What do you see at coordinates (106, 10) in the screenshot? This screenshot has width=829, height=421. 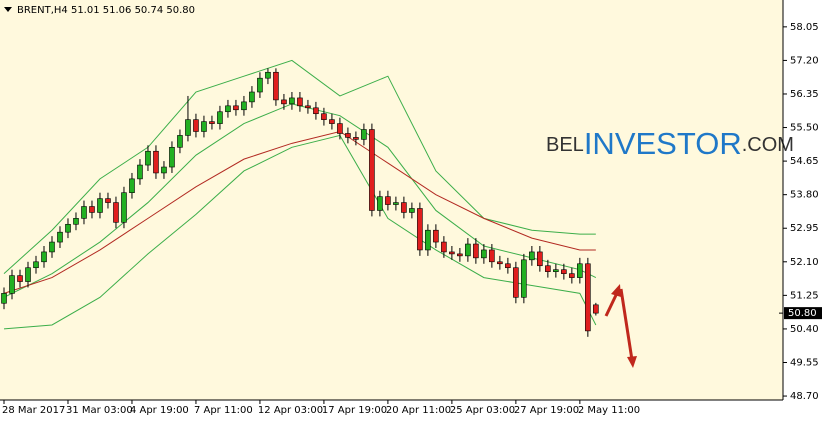 I see `chart-title: BRENT,H4 51.01 51.06 50.74 50.80` at bounding box center [106, 10].